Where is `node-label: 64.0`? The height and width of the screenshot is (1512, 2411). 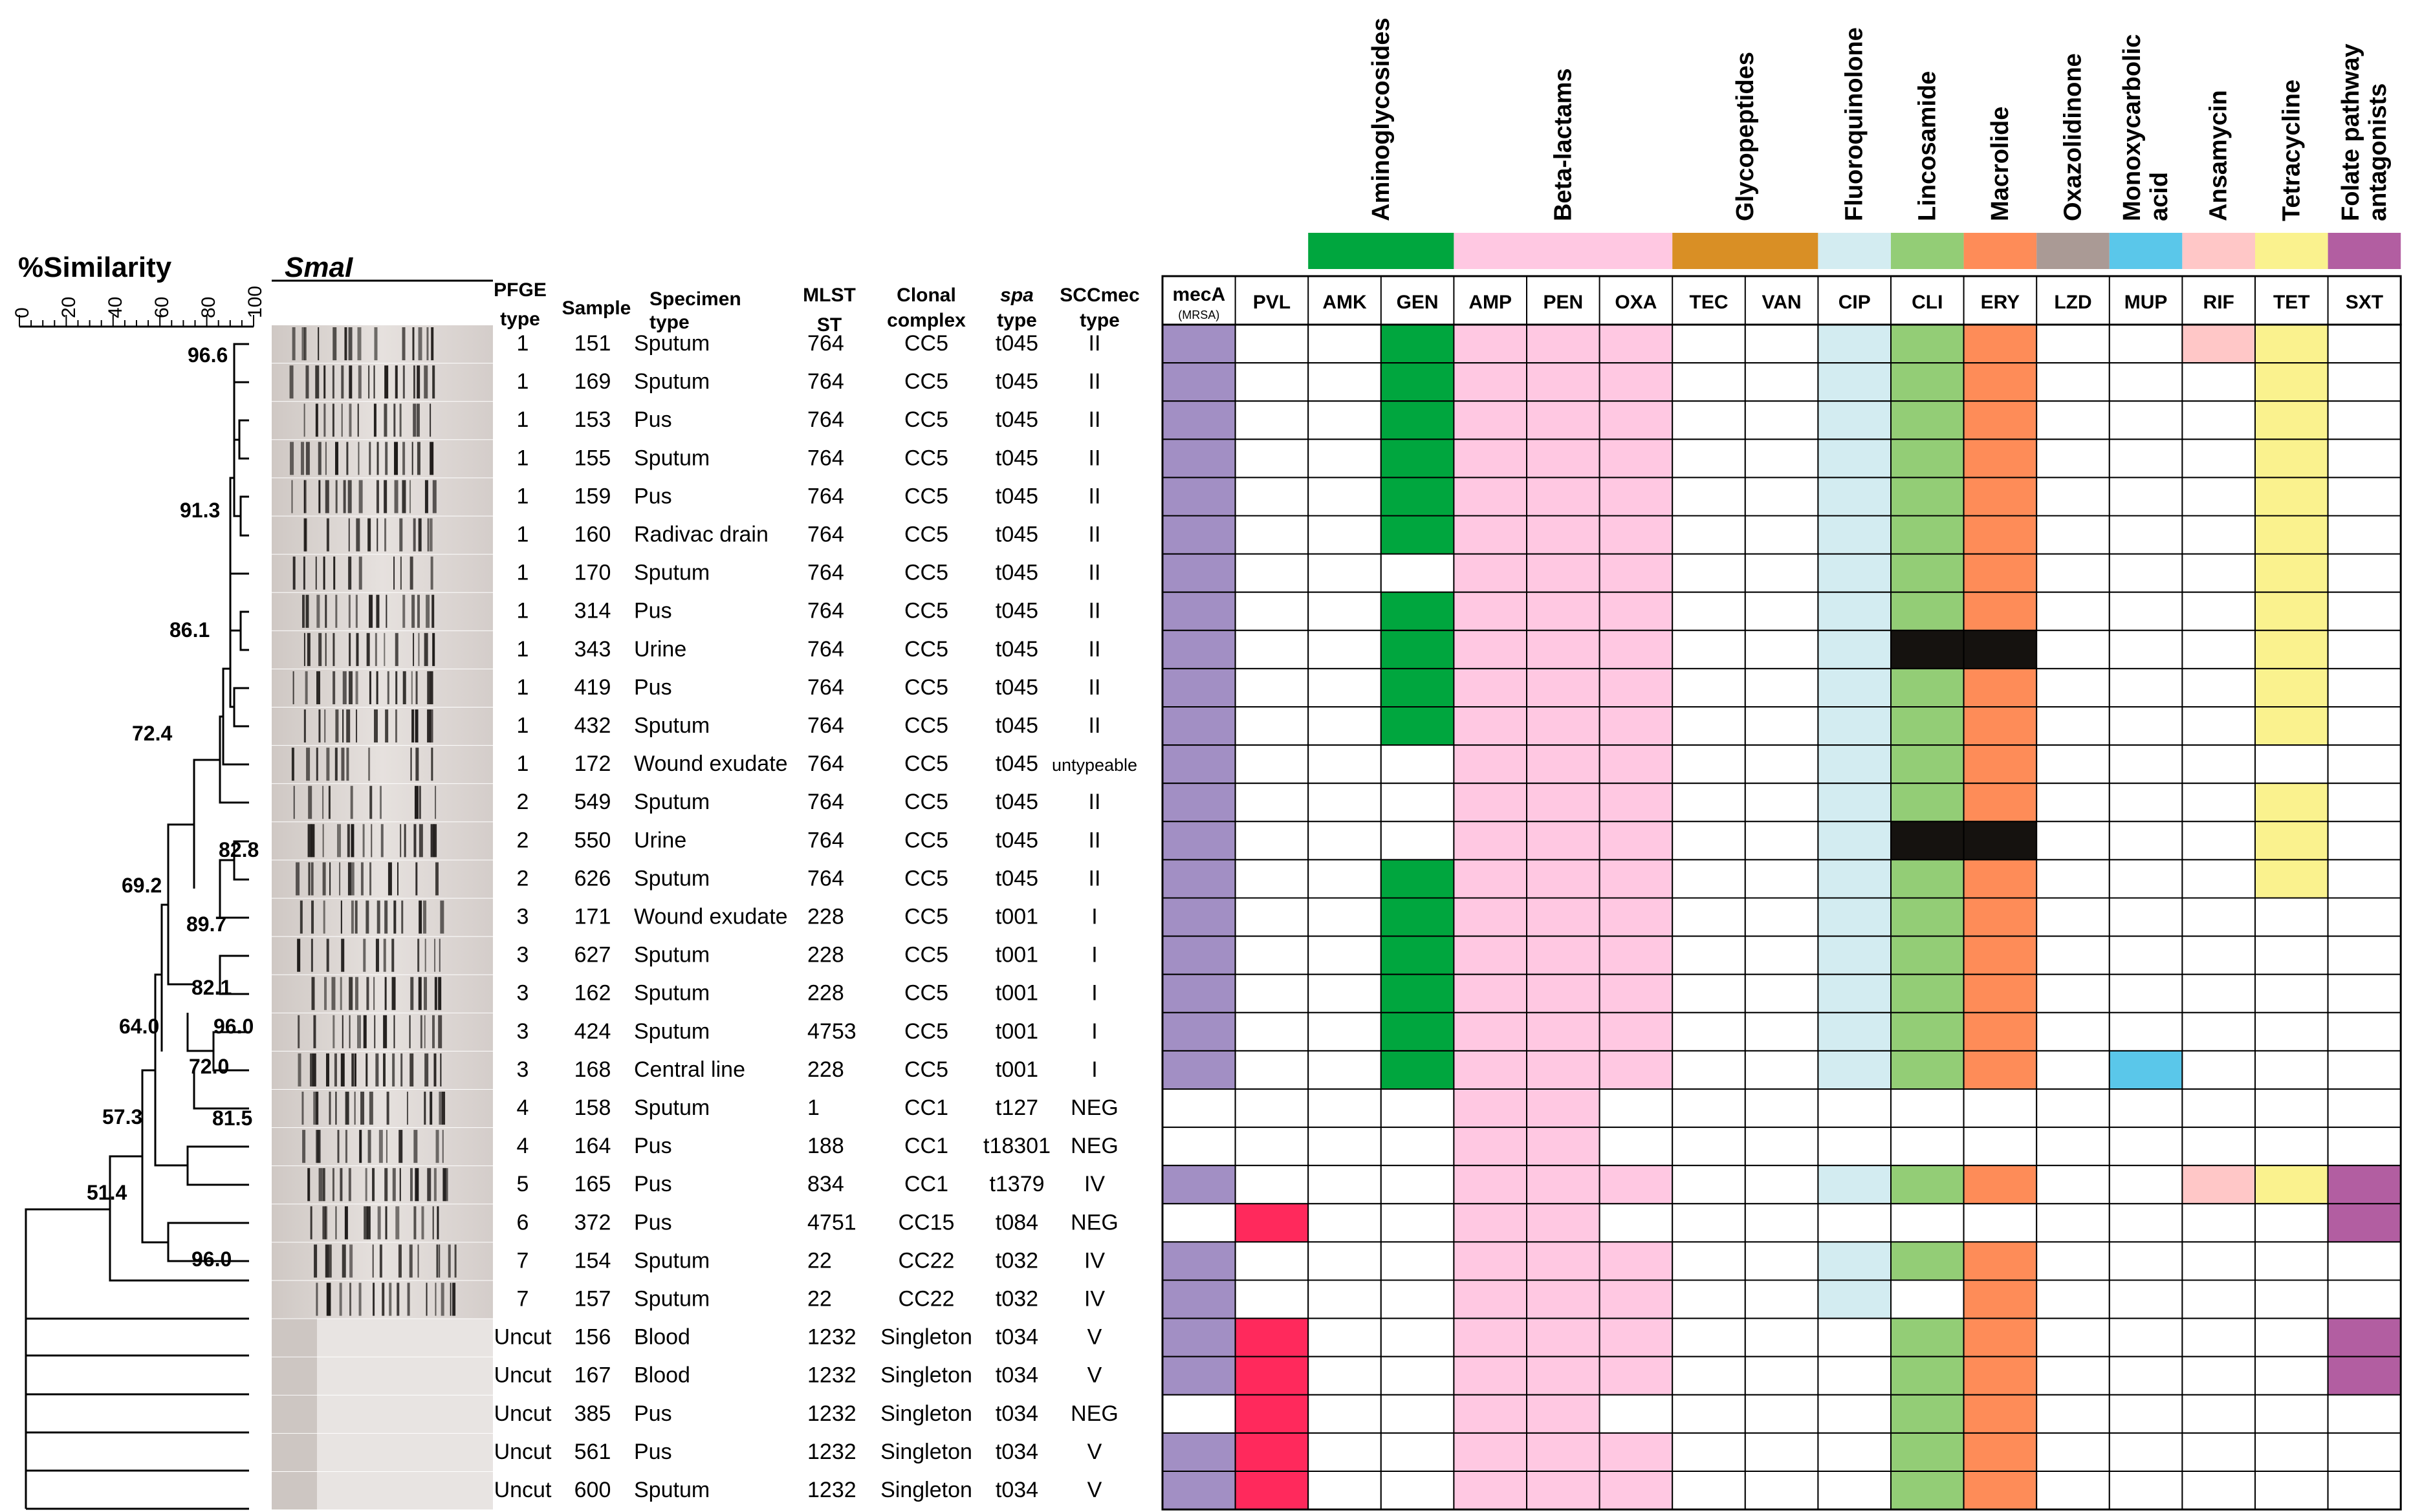
node-label: 64.0 is located at coordinates (139, 1026).